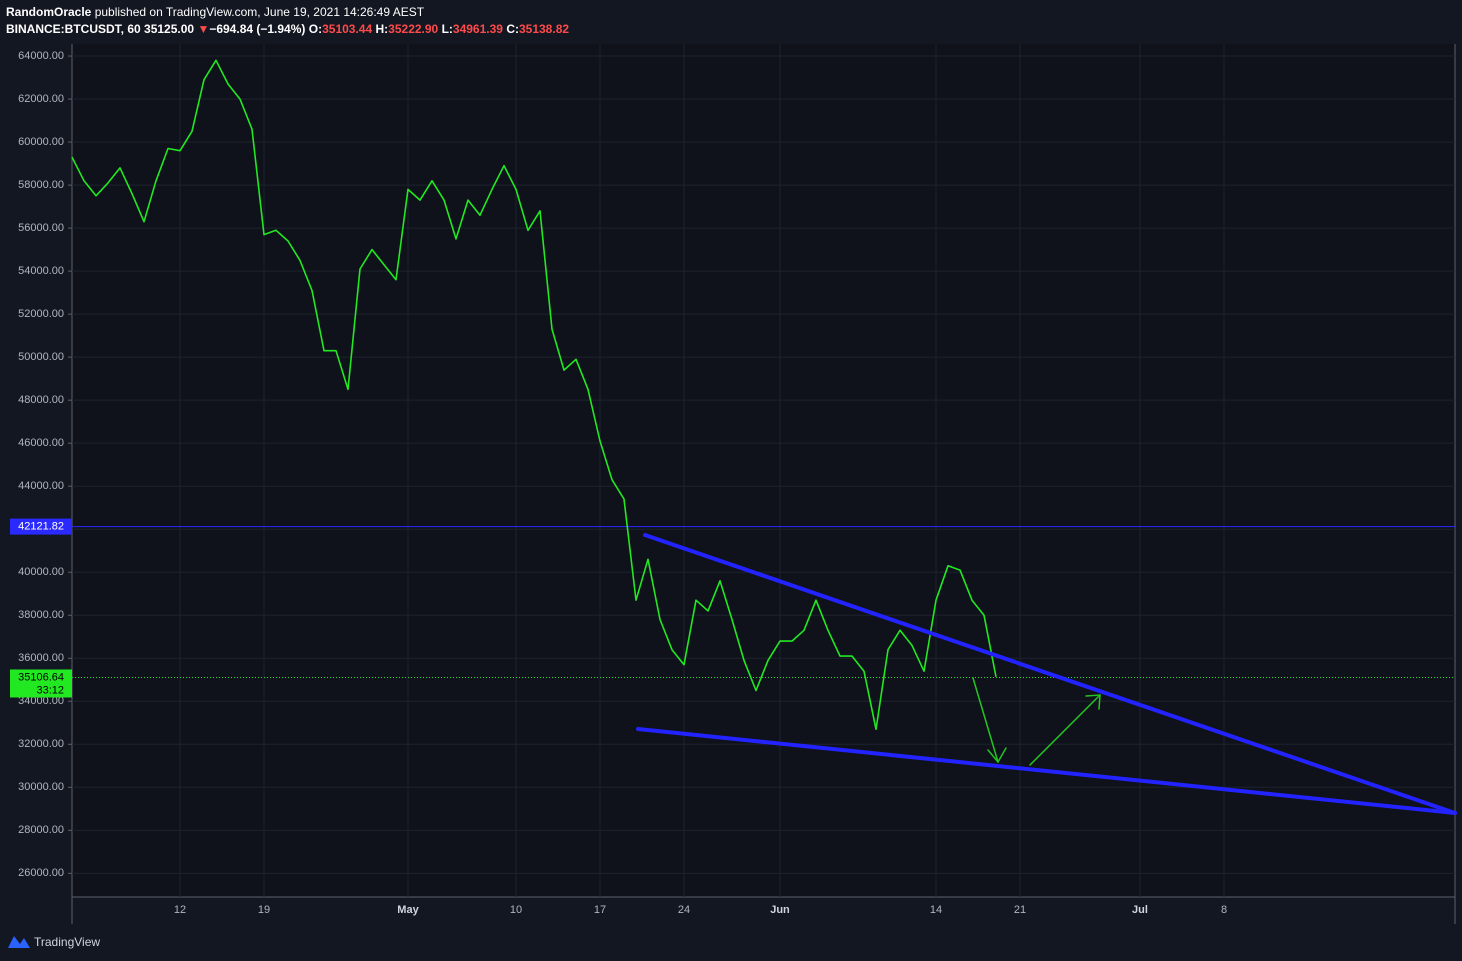  Describe the element at coordinates (264, 910) in the screenshot. I see `x-tick-label: 19` at that location.